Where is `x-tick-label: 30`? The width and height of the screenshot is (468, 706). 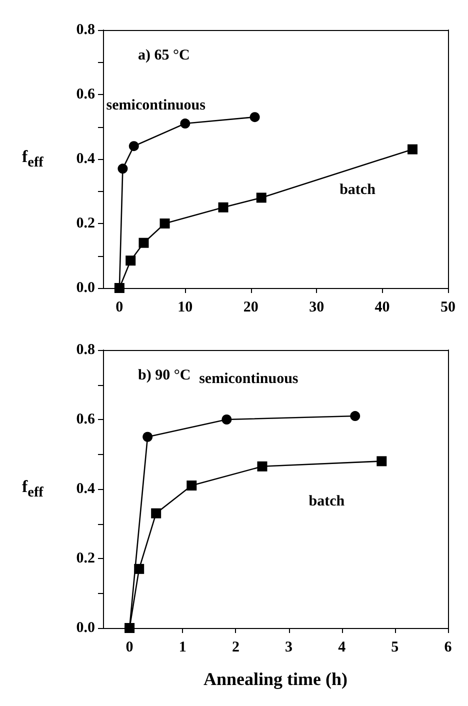 x-tick-label: 30 is located at coordinates (316, 308).